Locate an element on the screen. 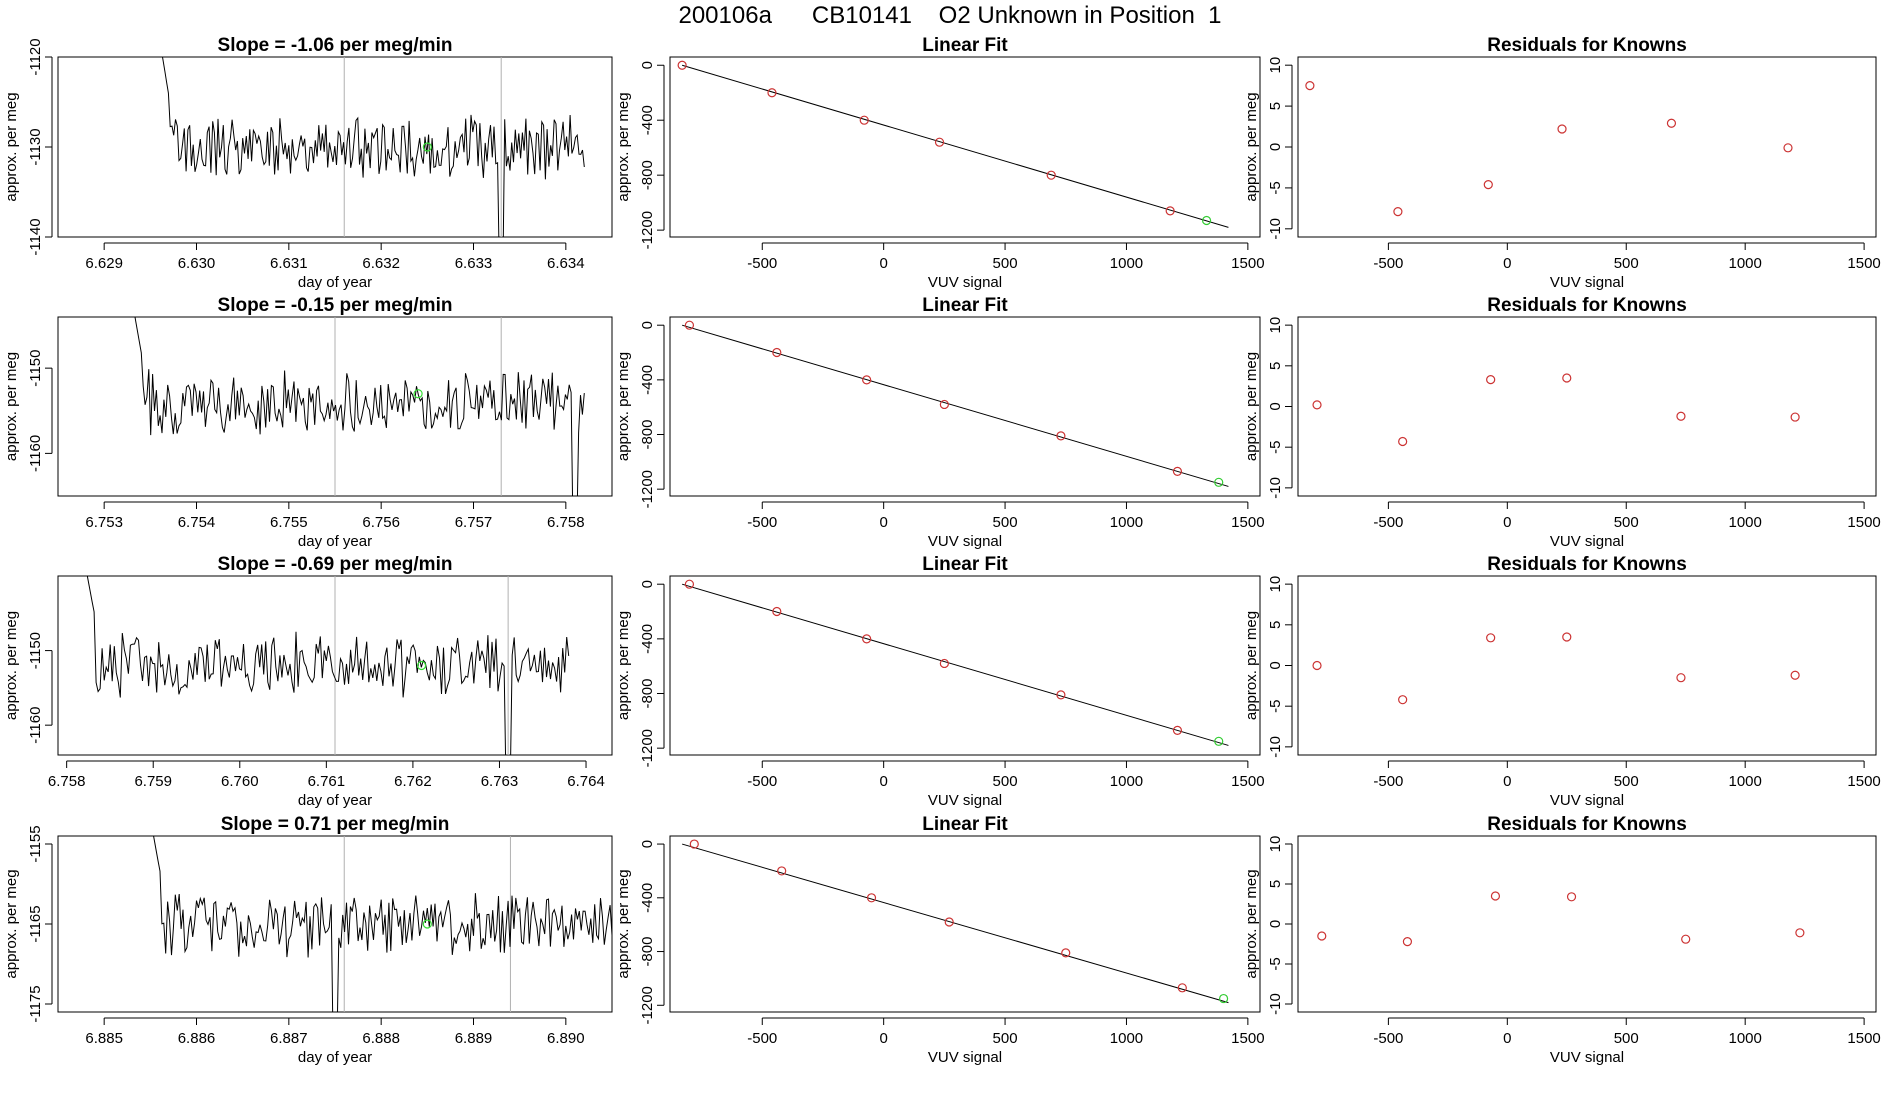 This screenshot has width=1900, height=1100. unknown-marker is located at coordinates (427, 147).